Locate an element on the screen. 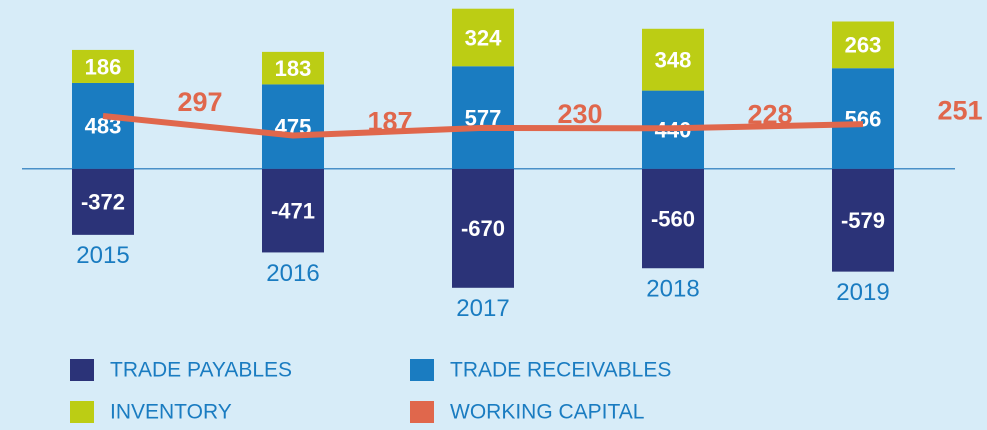 This screenshot has height=430, width=987. value-label: 324 is located at coordinates (483, 37).